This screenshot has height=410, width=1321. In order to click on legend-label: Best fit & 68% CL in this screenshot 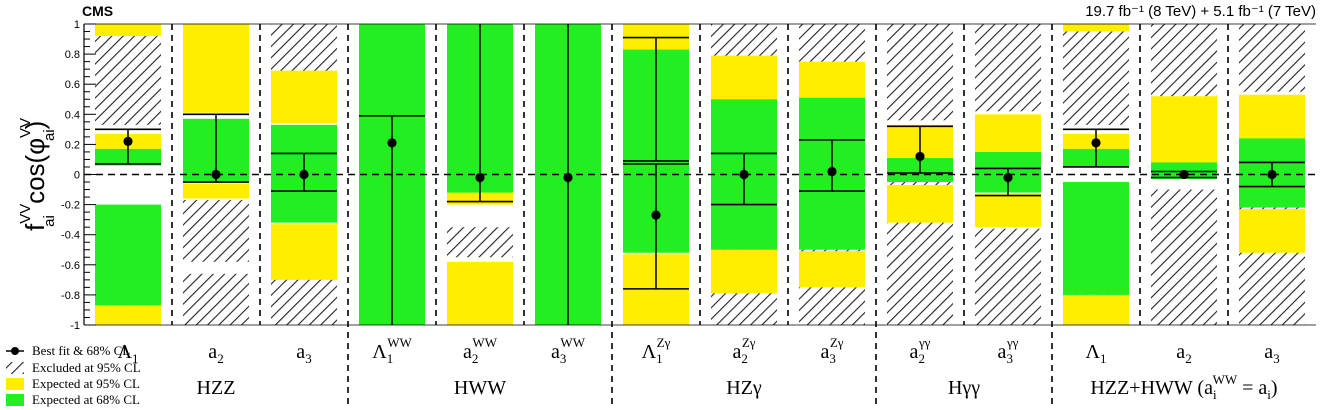, I will do `click(81, 350)`.